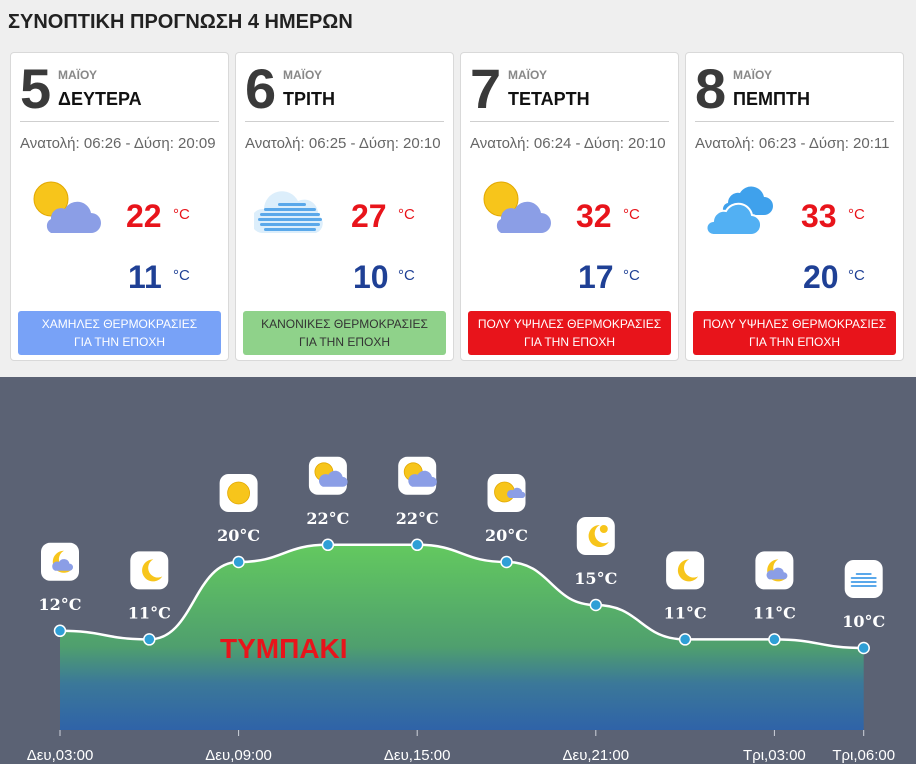  What do you see at coordinates (238, 755) in the screenshot?
I see `x-tick-label: Δευ,09:00` at bounding box center [238, 755].